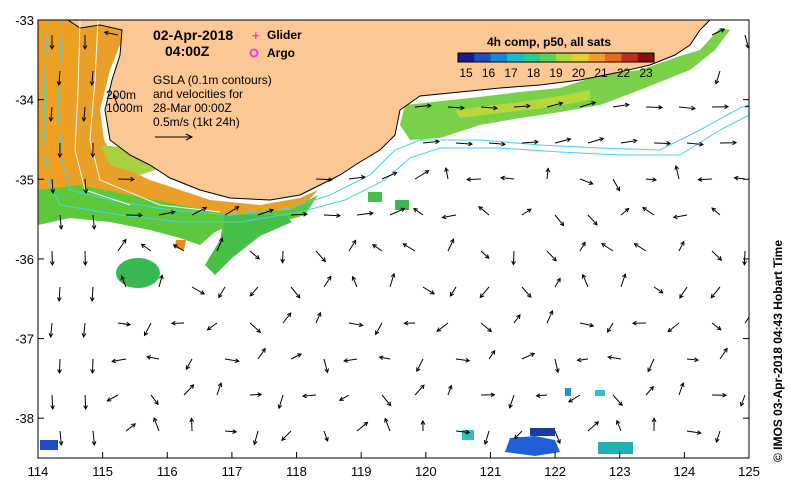 The width and height of the screenshot is (790, 497). Describe the element at coordinates (624, 73) in the screenshot. I see `colorbar-tick-label: 22` at that location.